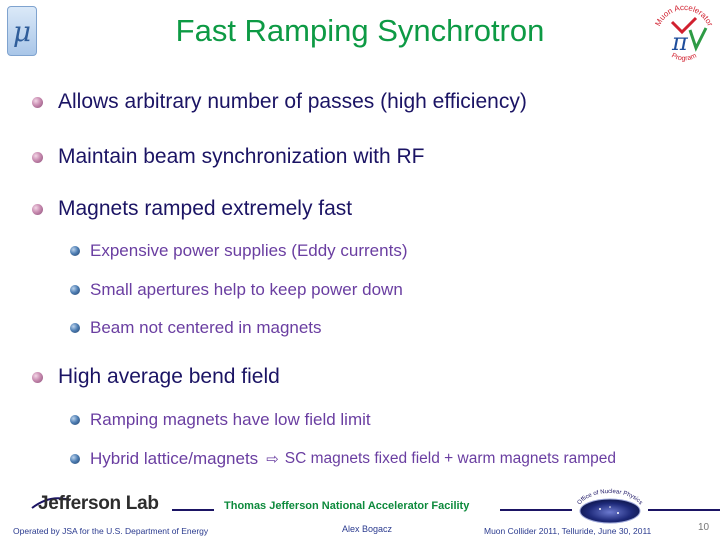  I want to click on slide-title: Fast Ramping Synchrotron, so click(360, 30).